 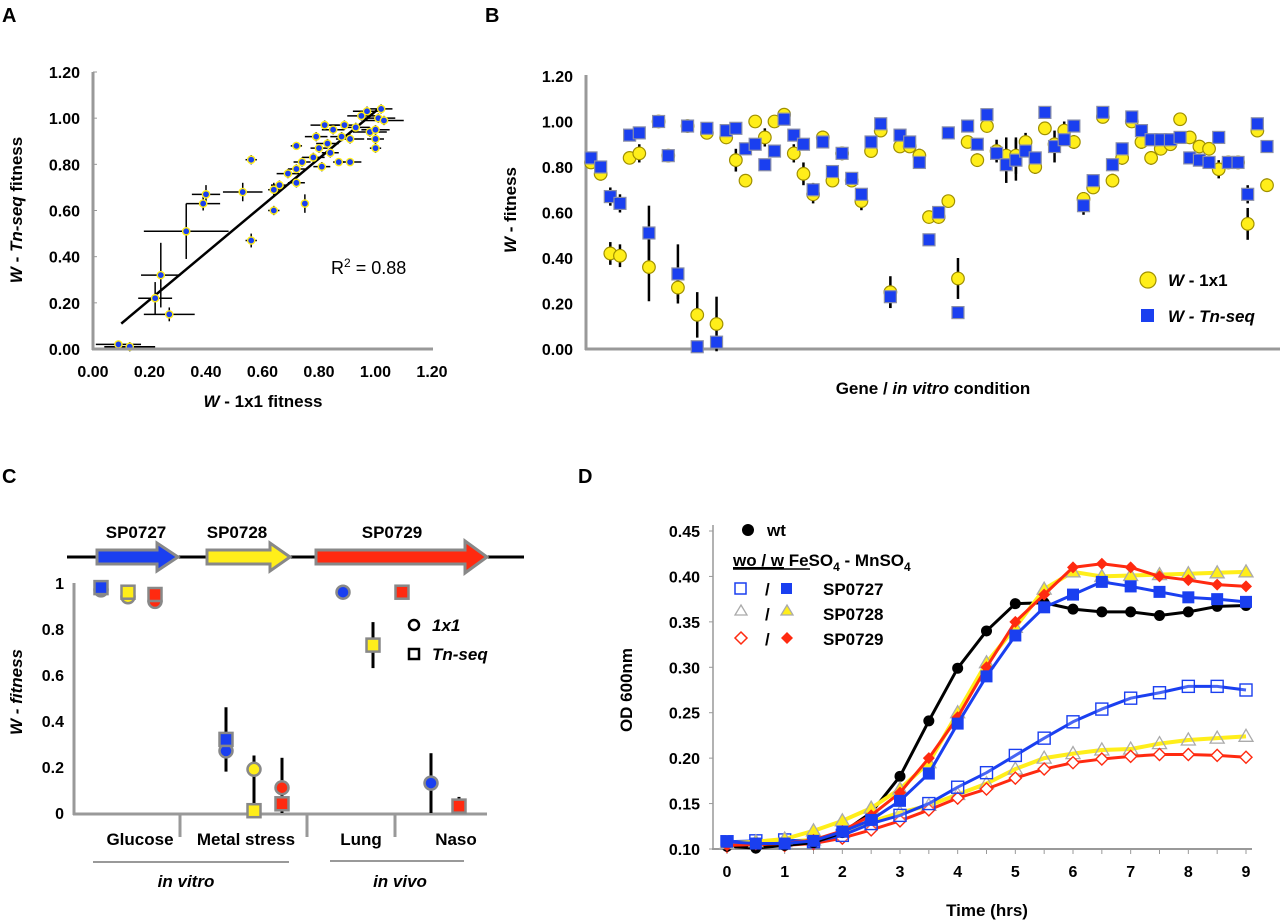 I want to click on x-tick-label: 0.80, so click(x=318, y=372).